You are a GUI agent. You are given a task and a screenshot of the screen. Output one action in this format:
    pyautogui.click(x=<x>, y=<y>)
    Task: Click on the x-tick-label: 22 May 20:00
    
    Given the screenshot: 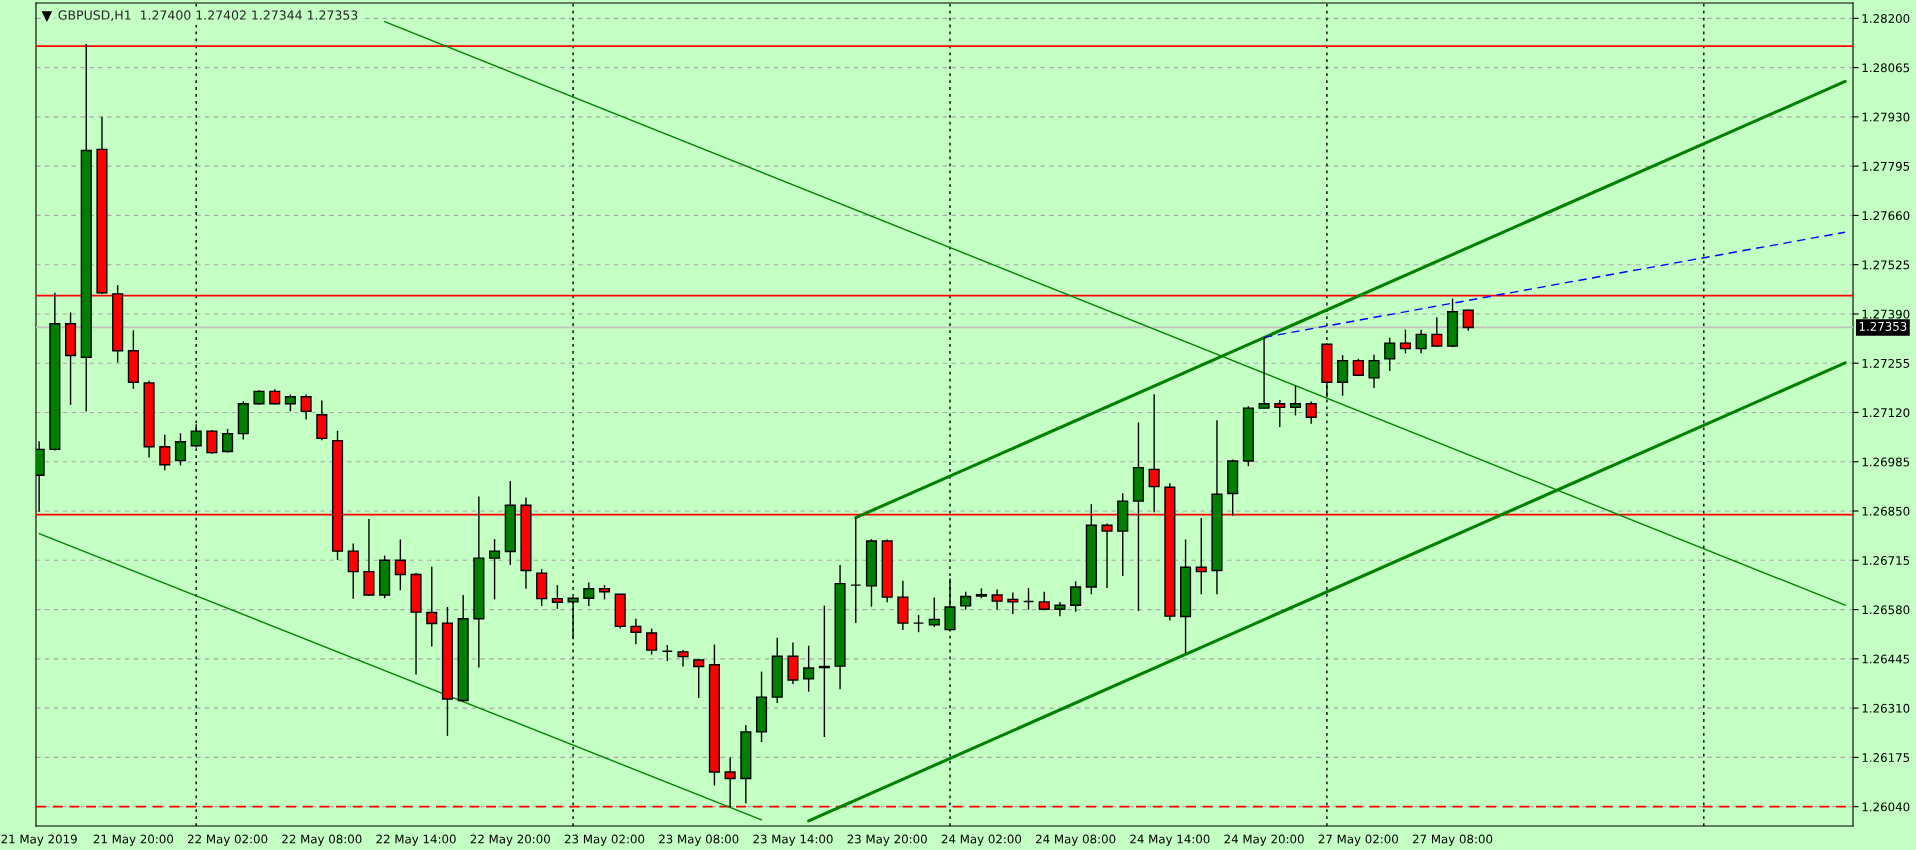 What is the action you would take?
    pyautogui.click(x=510, y=840)
    